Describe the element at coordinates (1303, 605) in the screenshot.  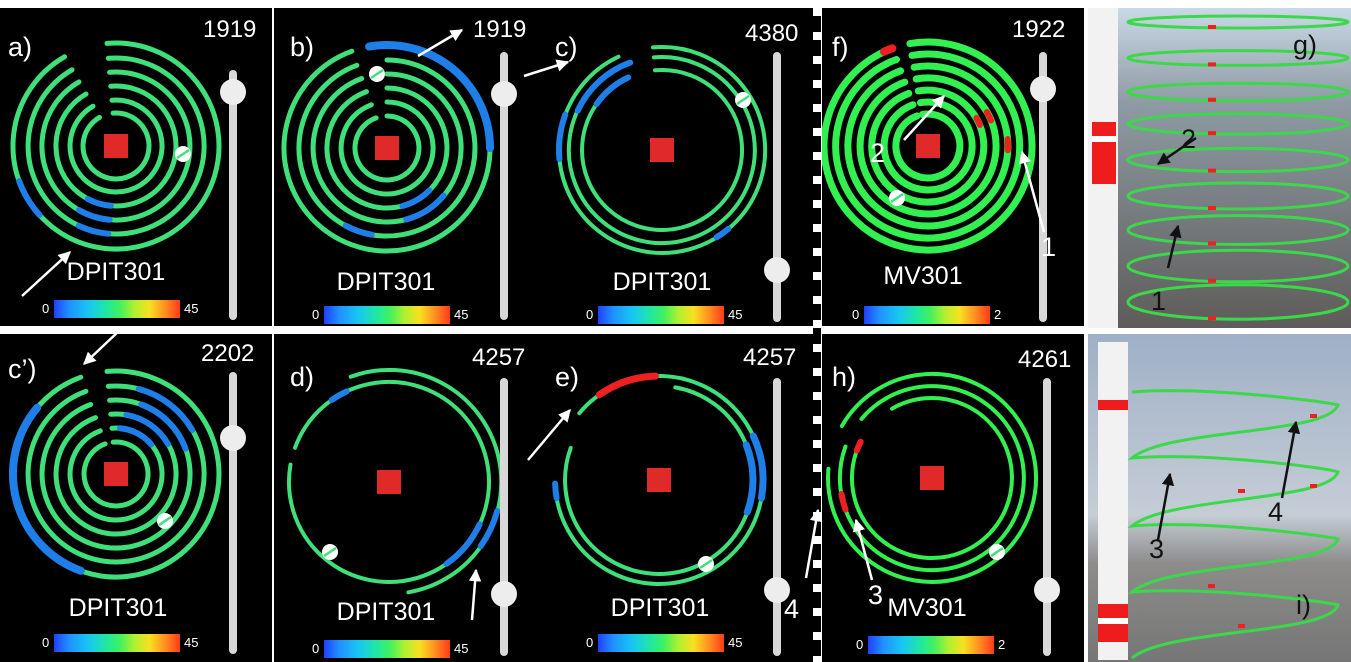
I see `panel-label-i: i)` at that location.